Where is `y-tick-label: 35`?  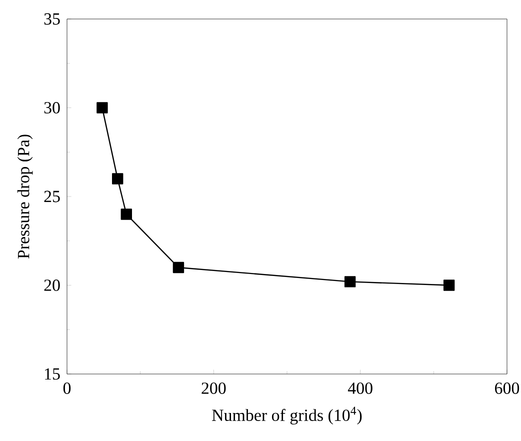
y-tick-label: 35 is located at coordinates (52, 19).